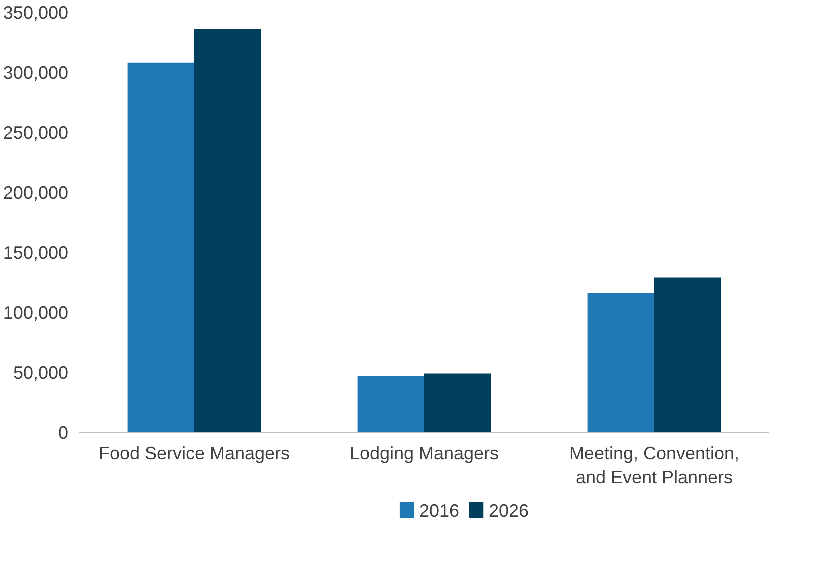 This screenshot has height=587, width=838. I want to click on x-tick-label: Meeting, Convention, and Event Planners, so click(654, 466).